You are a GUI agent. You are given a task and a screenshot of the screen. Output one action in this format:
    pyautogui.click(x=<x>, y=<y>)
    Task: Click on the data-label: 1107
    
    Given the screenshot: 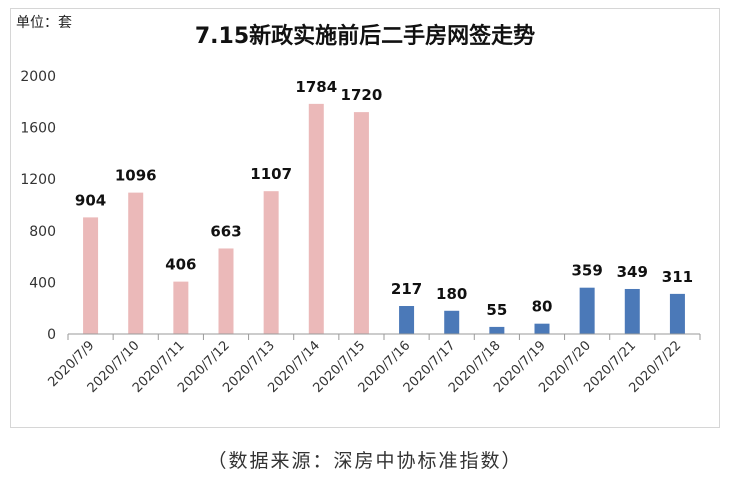 What is the action you would take?
    pyautogui.click(x=271, y=174)
    